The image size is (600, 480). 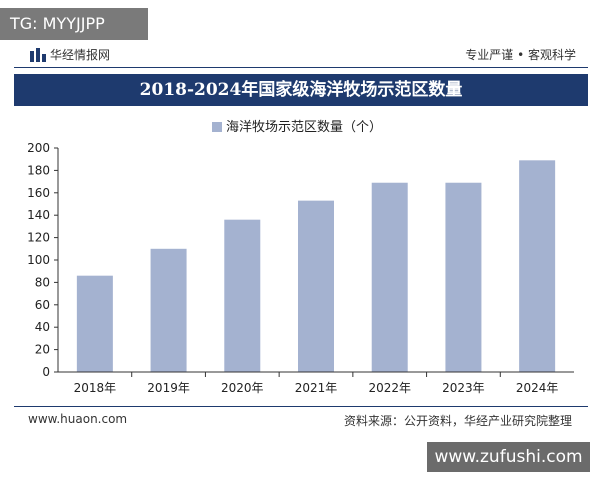 What do you see at coordinates (38, 55) in the screenshot?
I see `brand-logo-icon` at bounding box center [38, 55].